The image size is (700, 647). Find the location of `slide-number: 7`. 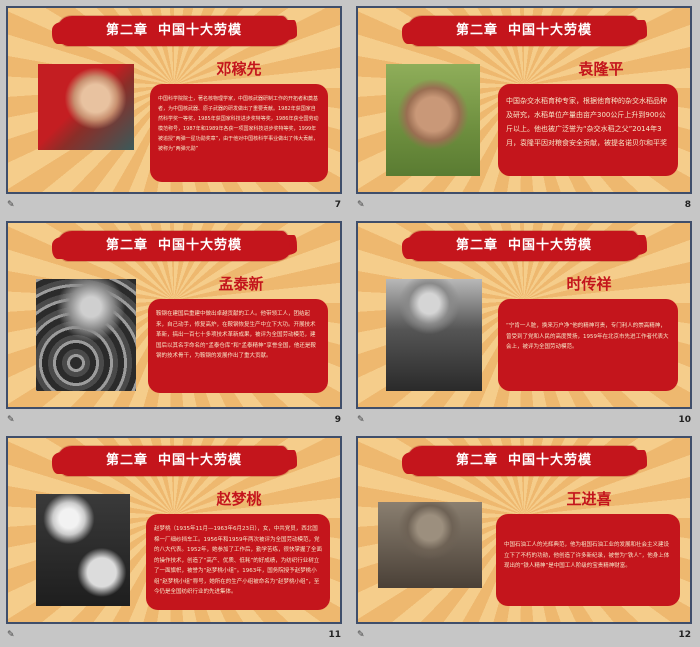

slide-number: 7 is located at coordinates (337, 205).